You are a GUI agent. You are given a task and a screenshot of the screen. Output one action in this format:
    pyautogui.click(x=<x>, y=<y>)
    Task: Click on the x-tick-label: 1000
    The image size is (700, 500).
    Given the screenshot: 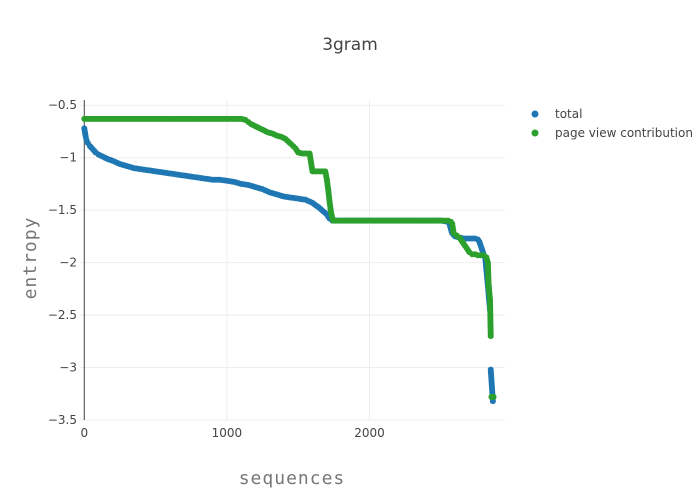 What is the action you would take?
    pyautogui.click(x=227, y=433)
    